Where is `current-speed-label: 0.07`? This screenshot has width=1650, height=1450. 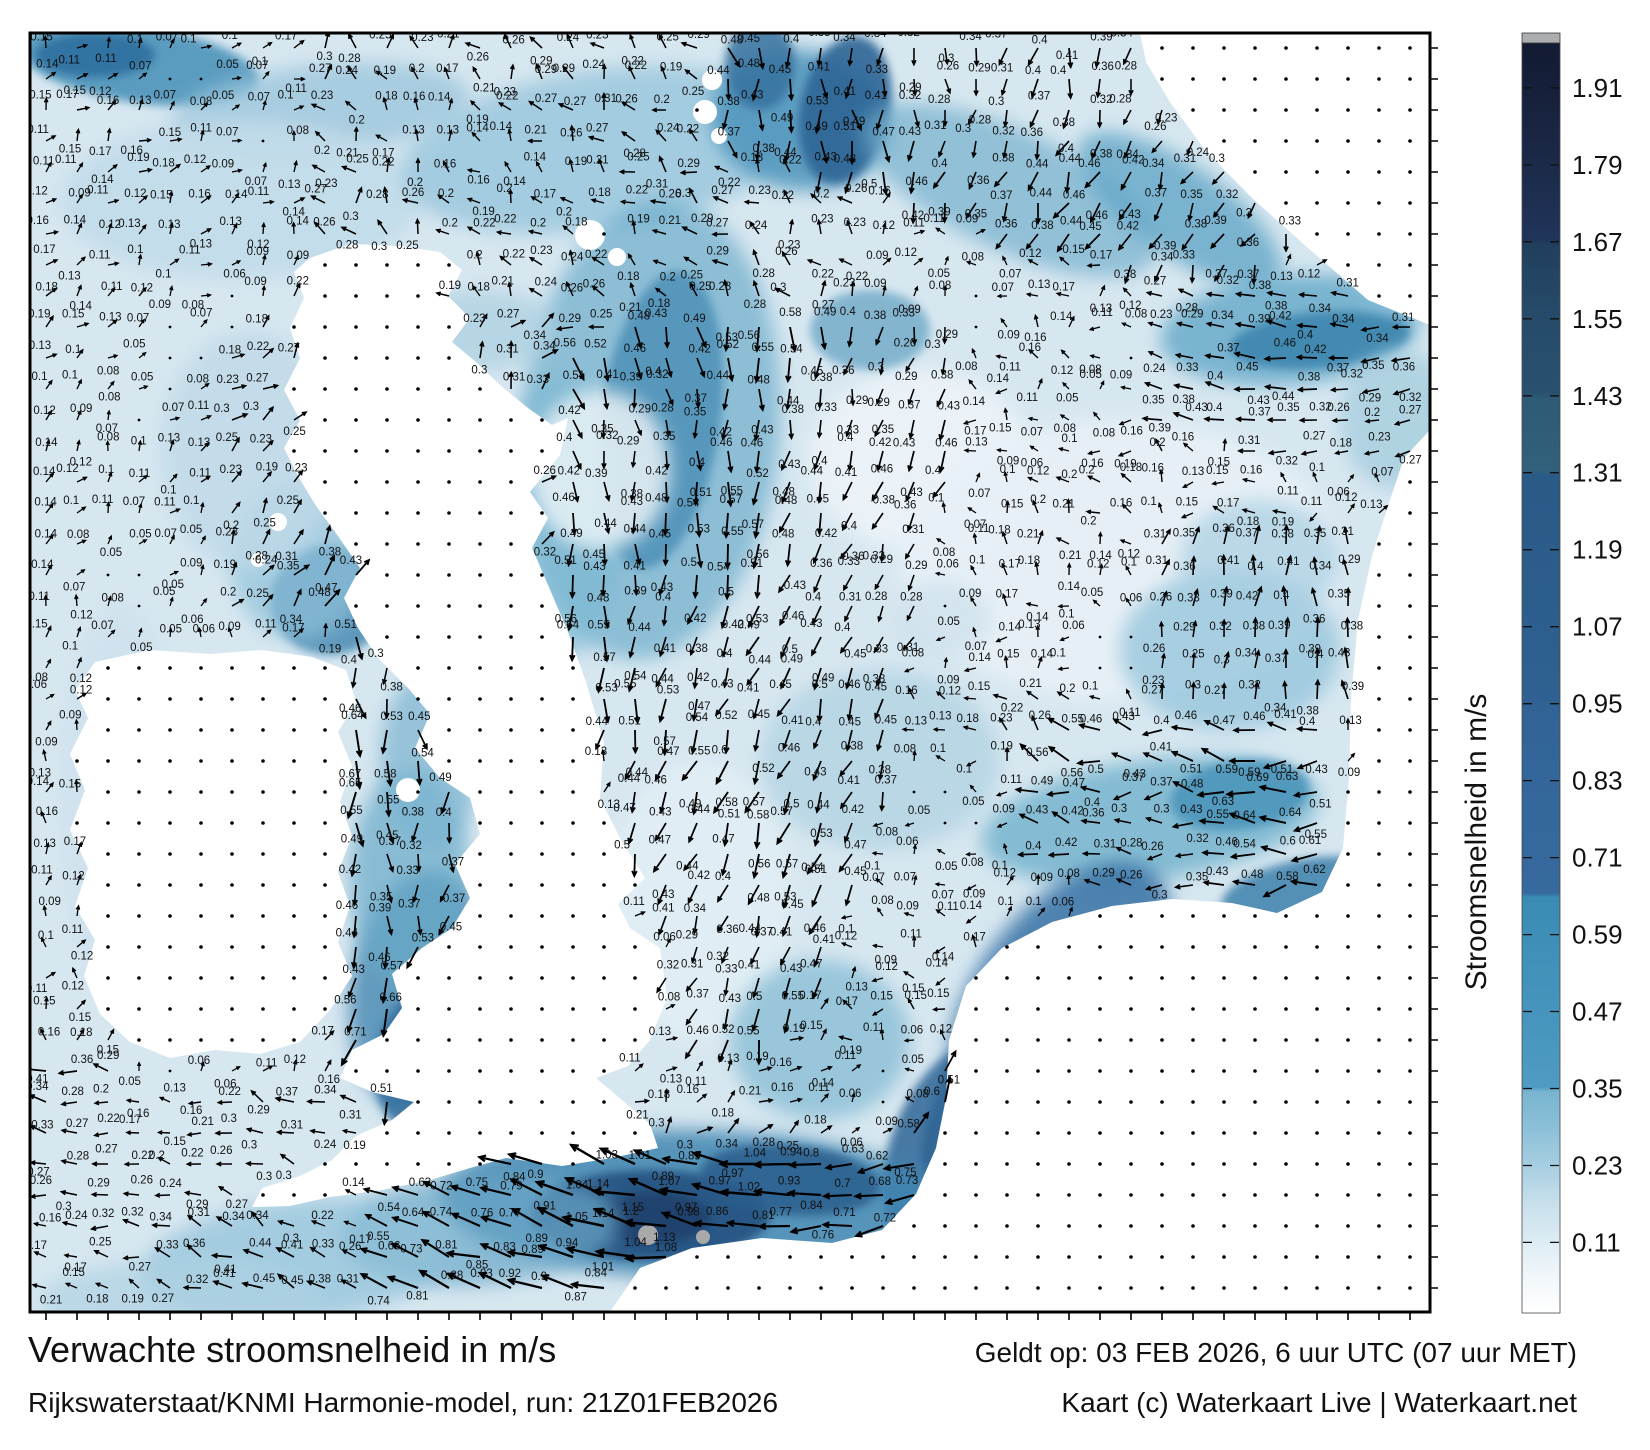
current-speed-label: 0.07 is located at coordinates (976, 647).